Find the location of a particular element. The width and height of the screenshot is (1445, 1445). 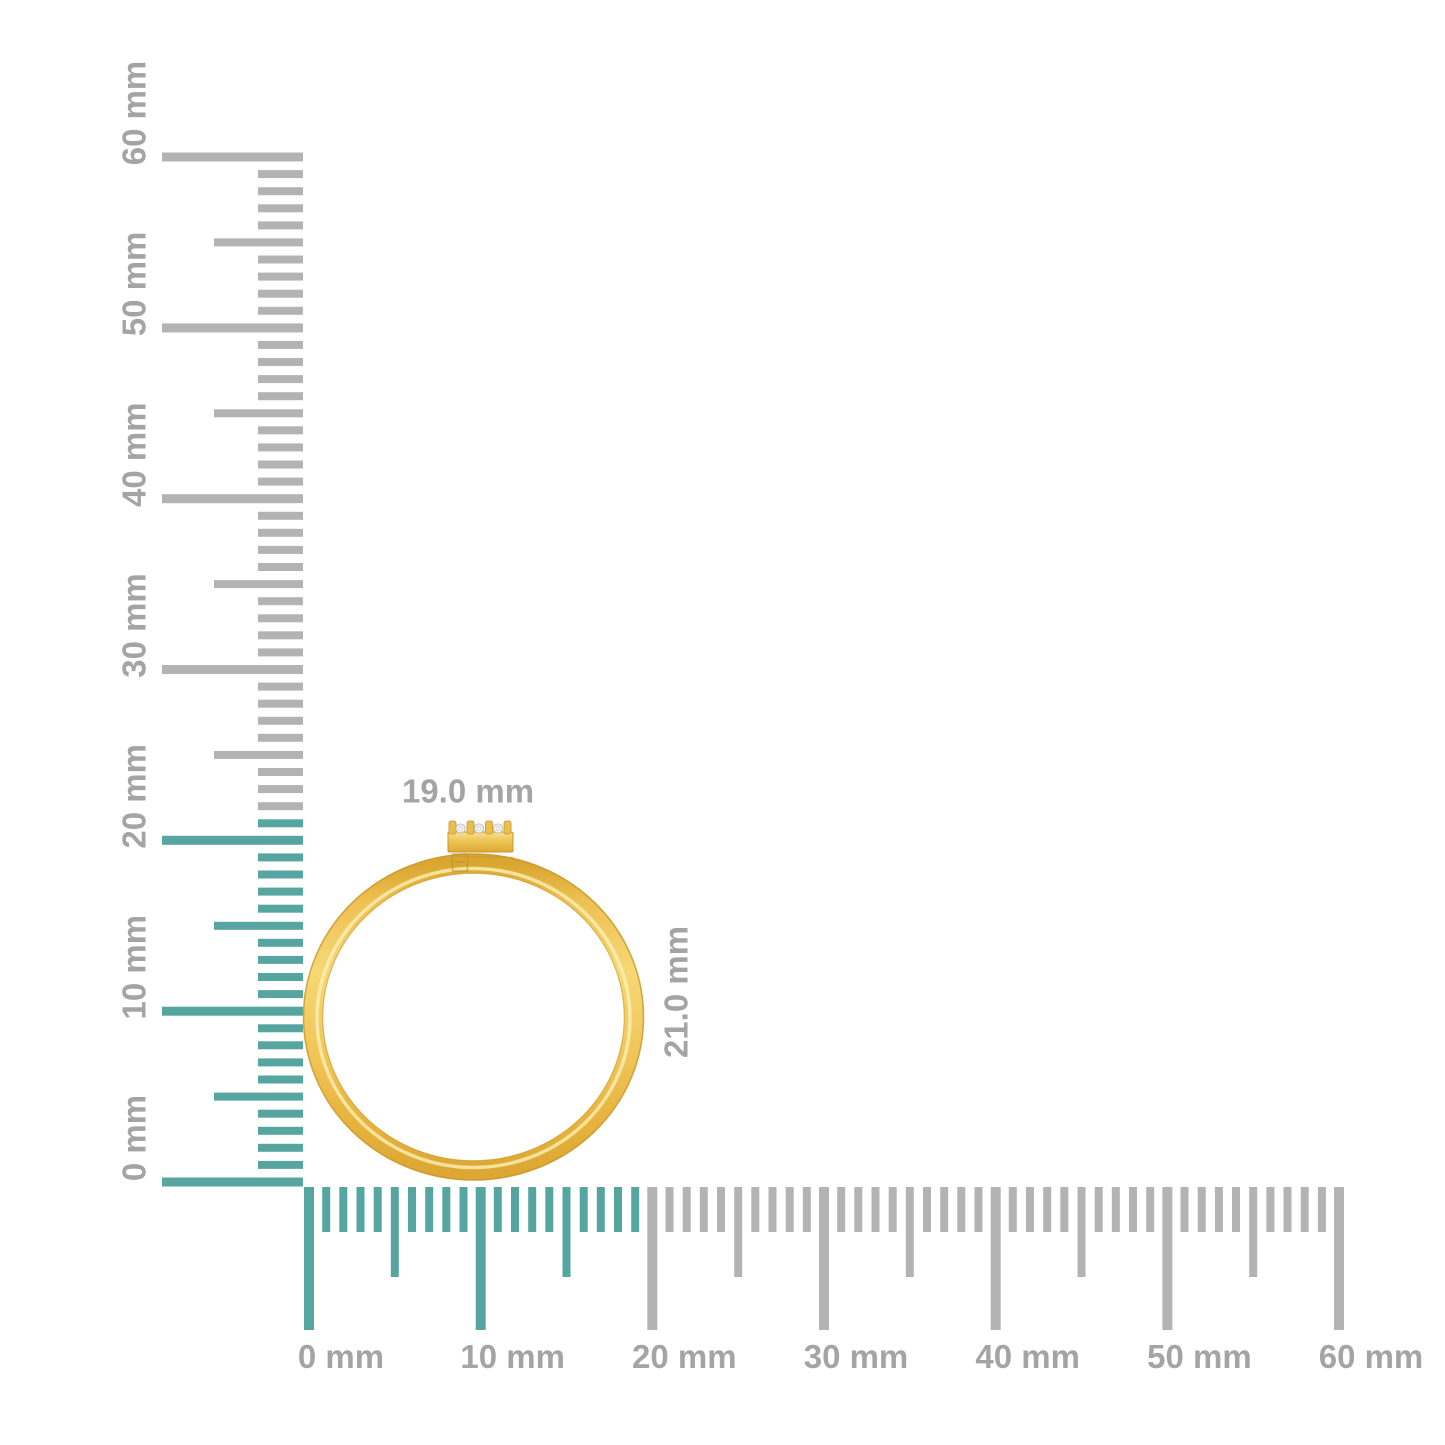

v-tick-57mm is located at coordinates (280, 208).